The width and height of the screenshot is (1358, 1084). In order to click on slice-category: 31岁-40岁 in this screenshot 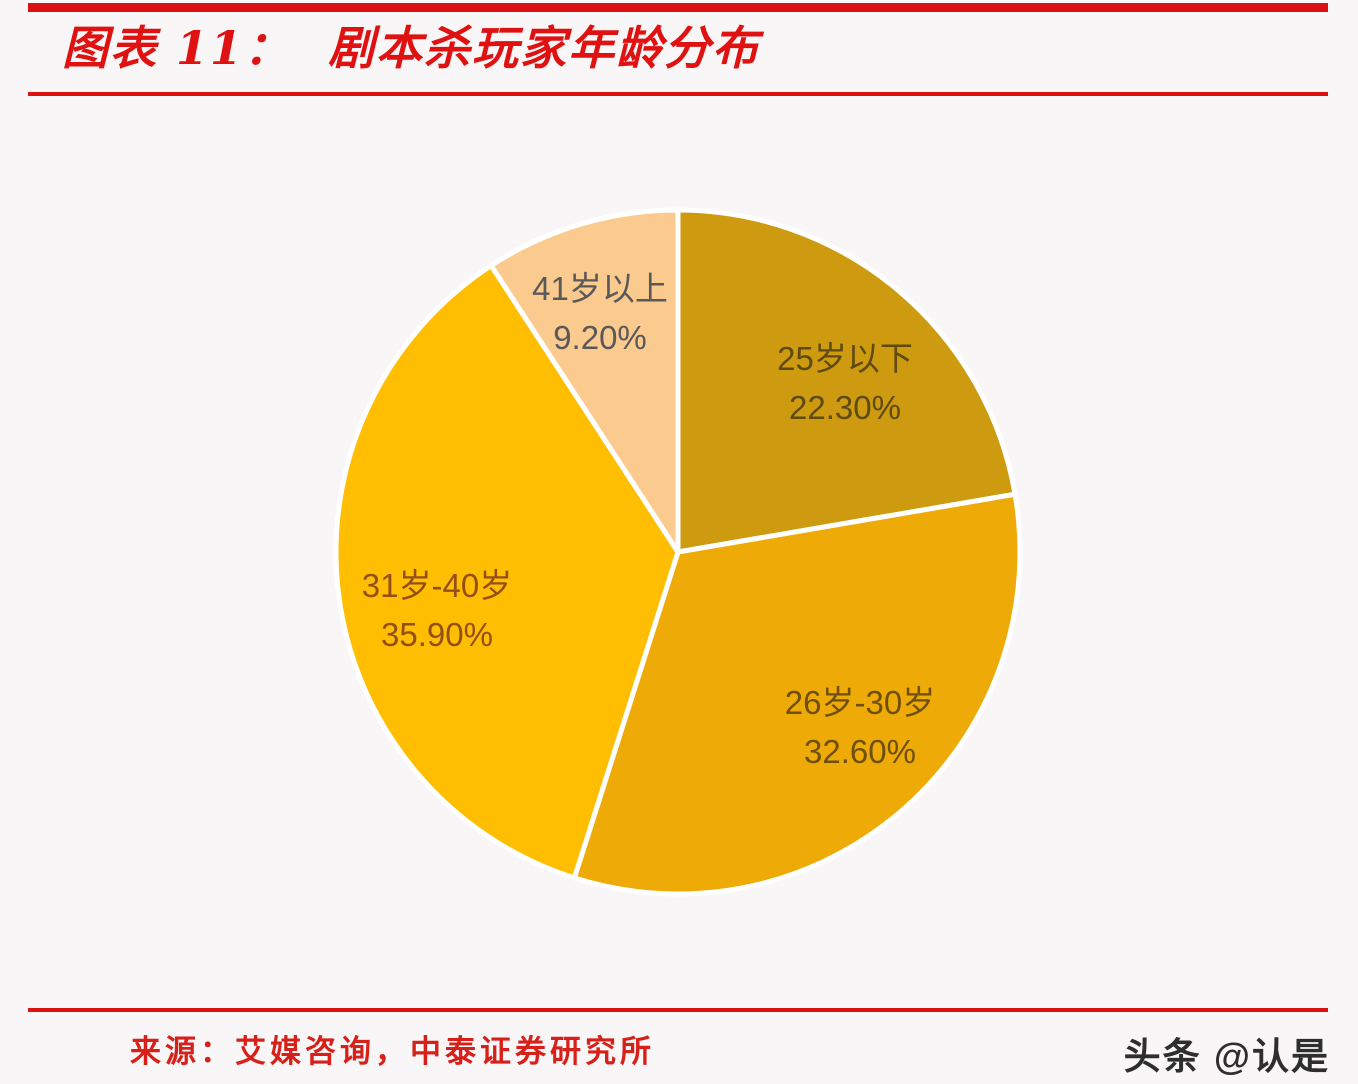, I will do `click(437, 585)`.